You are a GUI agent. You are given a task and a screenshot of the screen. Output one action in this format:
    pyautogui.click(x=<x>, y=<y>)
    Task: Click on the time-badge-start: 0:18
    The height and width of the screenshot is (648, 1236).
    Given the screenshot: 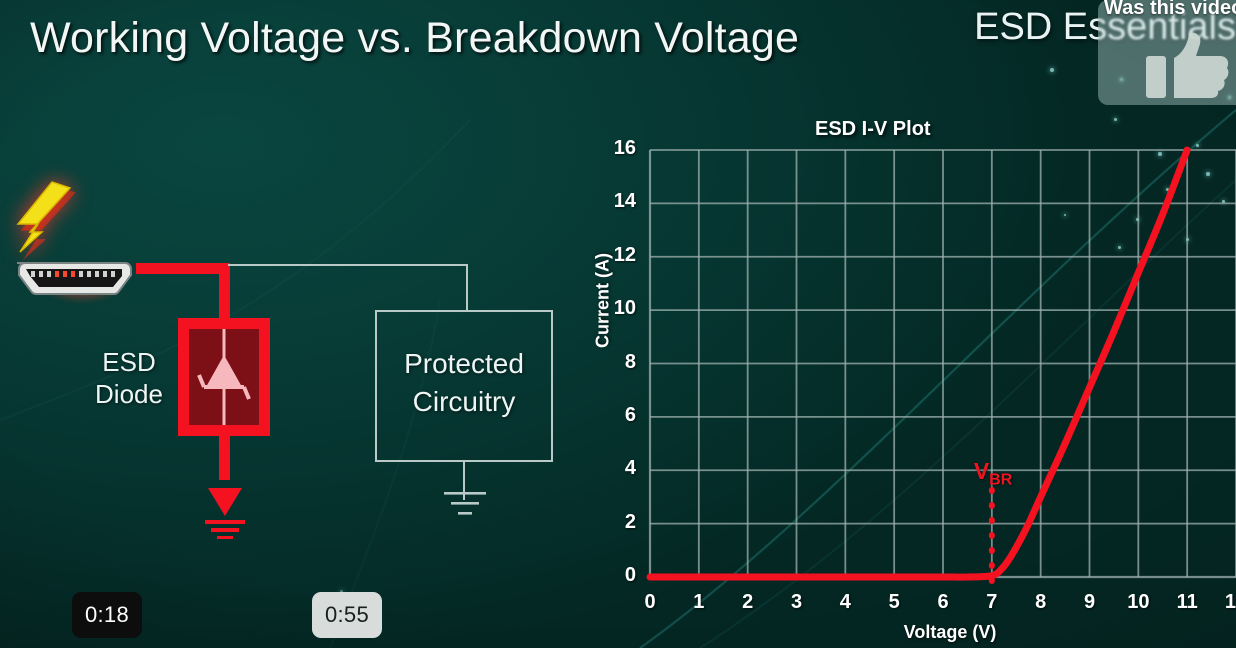 What is the action you would take?
    pyautogui.click(x=107, y=615)
    